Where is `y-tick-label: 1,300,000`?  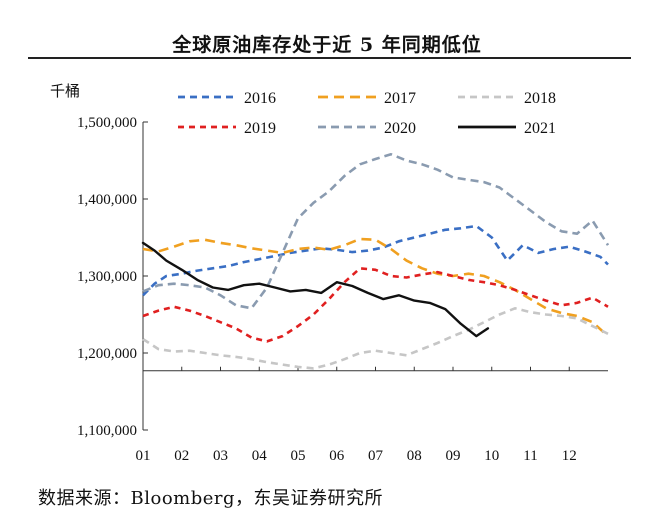
y-tick-label: 1,300,000 is located at coordinates (107, 277).